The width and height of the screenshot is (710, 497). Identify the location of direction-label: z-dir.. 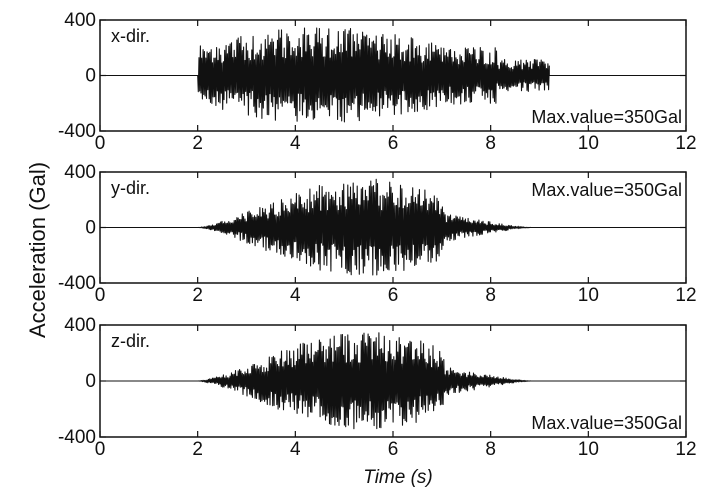
(130, 341).